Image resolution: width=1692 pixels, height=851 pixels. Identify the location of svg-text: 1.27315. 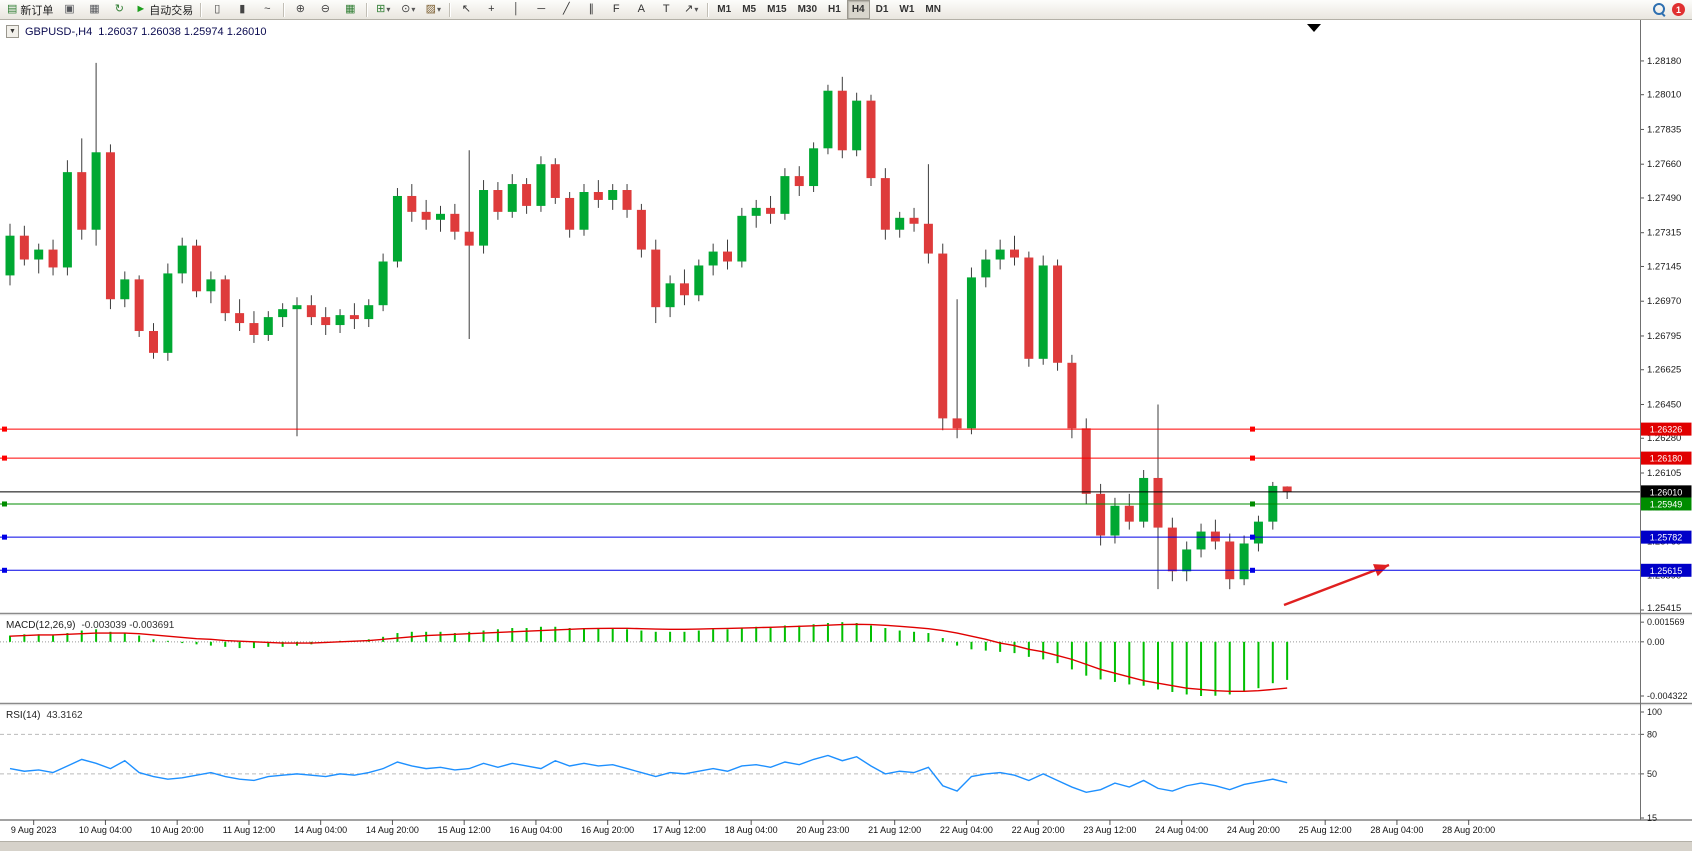
(1664, 233).